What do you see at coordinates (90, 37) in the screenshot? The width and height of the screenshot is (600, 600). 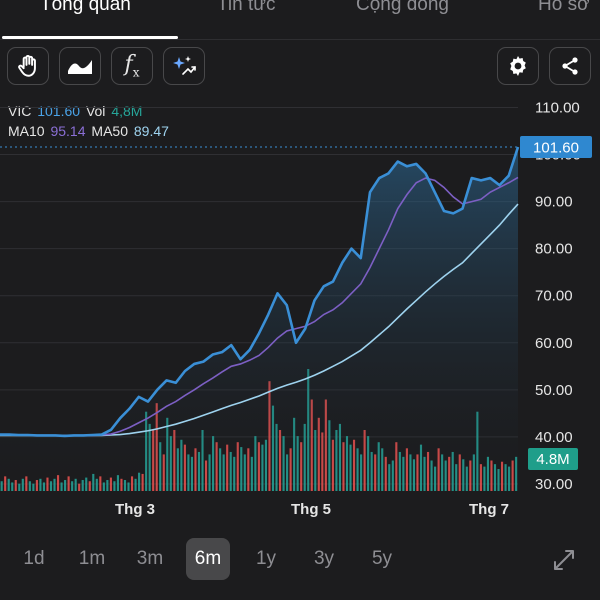 I see `active-tab-indicator` at bounding box center [90, 37].